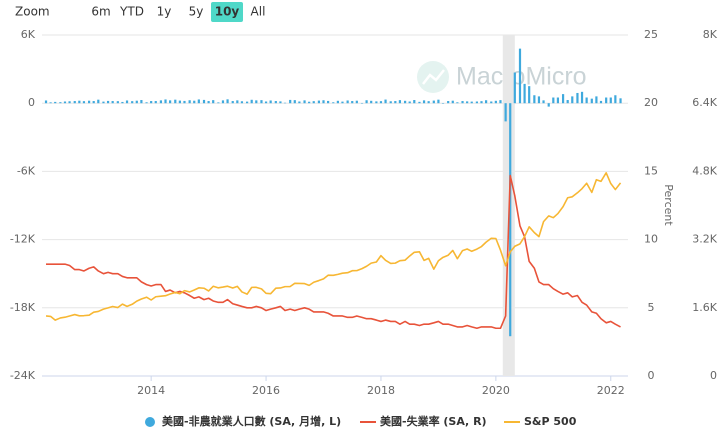 This screenshot has width=720, height=434. I want to click on y-tick-label: 6K, so click(28, 34).